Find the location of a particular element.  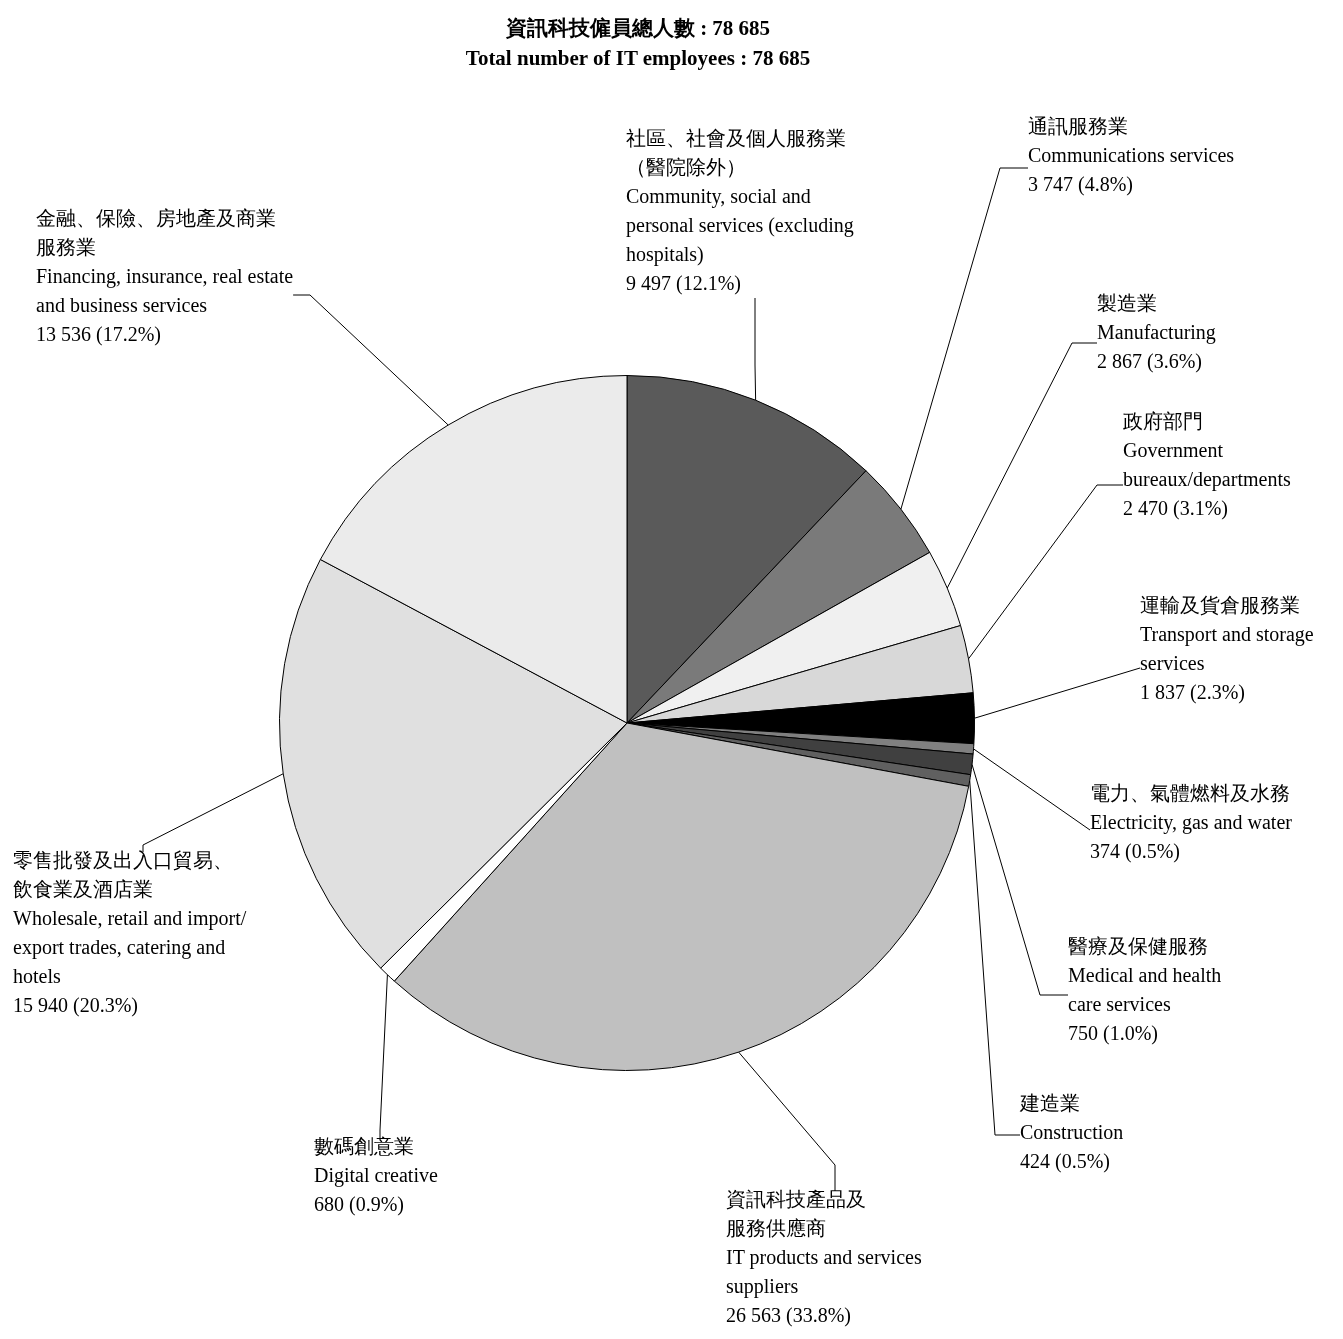

slice-label: 資訊科技產品及服務供應商 IT products and services suppliers is located at coordinates (824, 1243).